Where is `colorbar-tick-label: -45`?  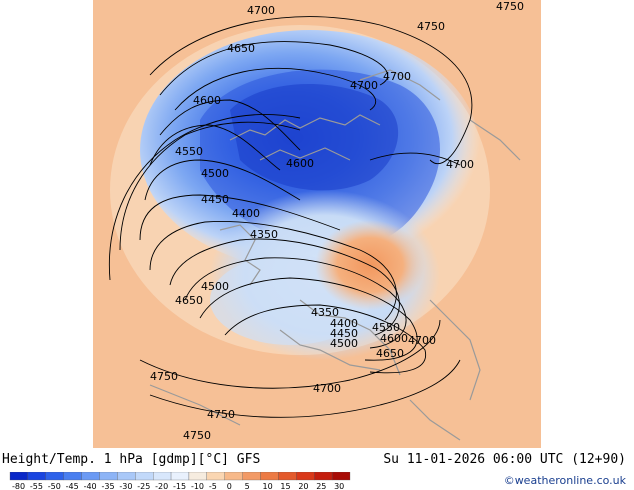
colorbar-tick-label: -45 is located at coordinates (72, 486).